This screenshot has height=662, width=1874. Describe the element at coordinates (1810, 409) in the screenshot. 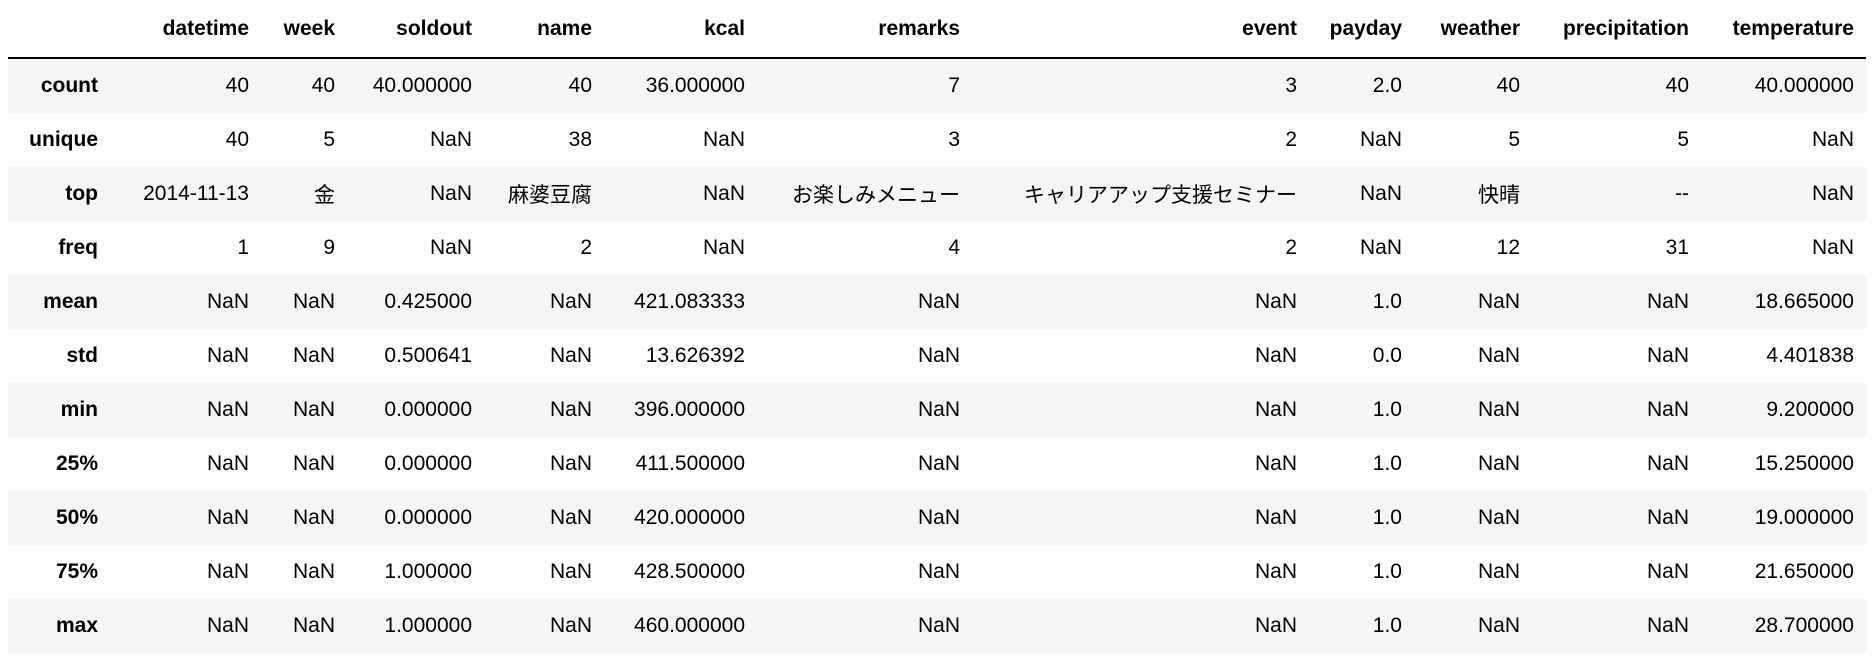

I see `cell-temperature: 9.200000` at that location.